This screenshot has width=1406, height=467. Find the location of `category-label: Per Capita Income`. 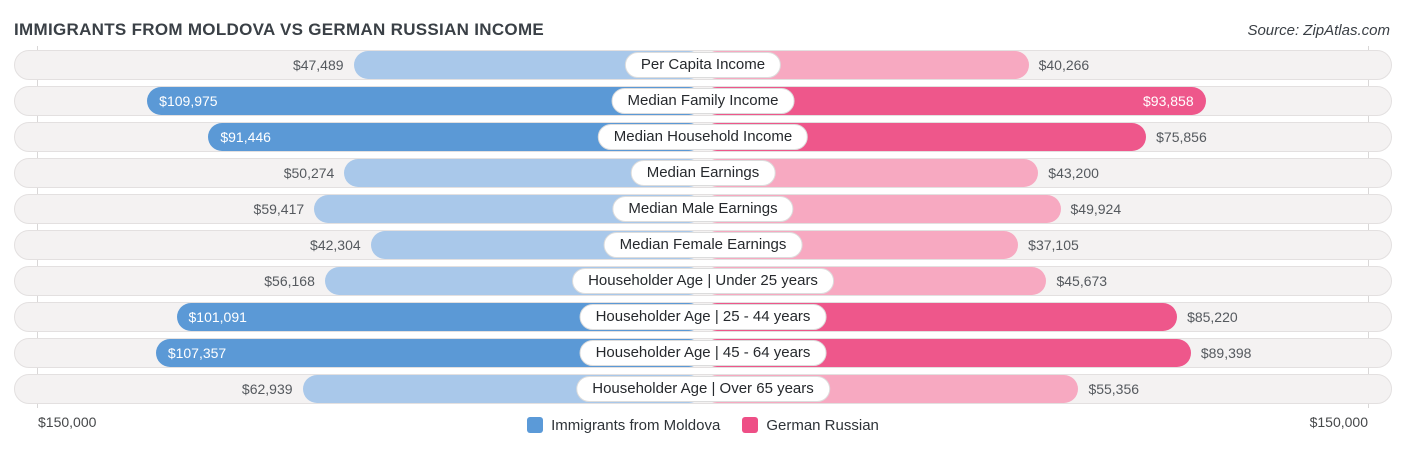

category-label: Per Capita Income is located at coordinates (703, 65).